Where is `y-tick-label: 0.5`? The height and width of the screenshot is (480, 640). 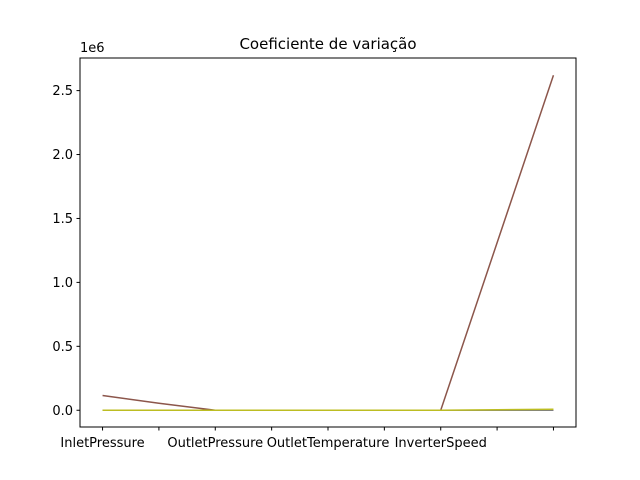 y-tick-label: 0.5 is located at coordinates (62, 347).